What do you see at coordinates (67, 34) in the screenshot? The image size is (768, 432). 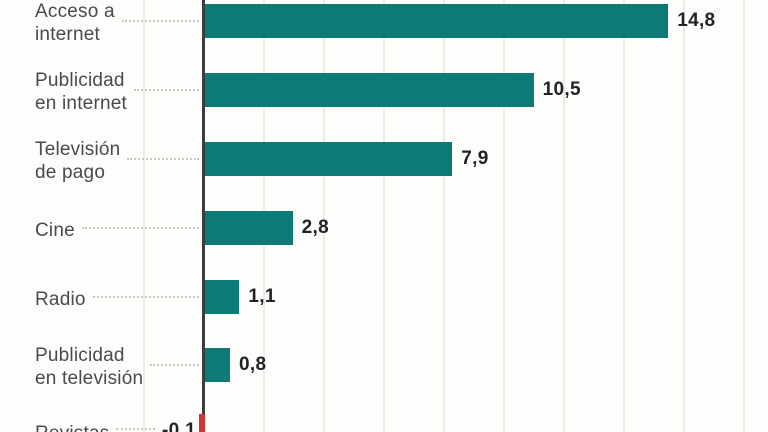 I see `category-label-line: internet` at bounding box center [67, 34].